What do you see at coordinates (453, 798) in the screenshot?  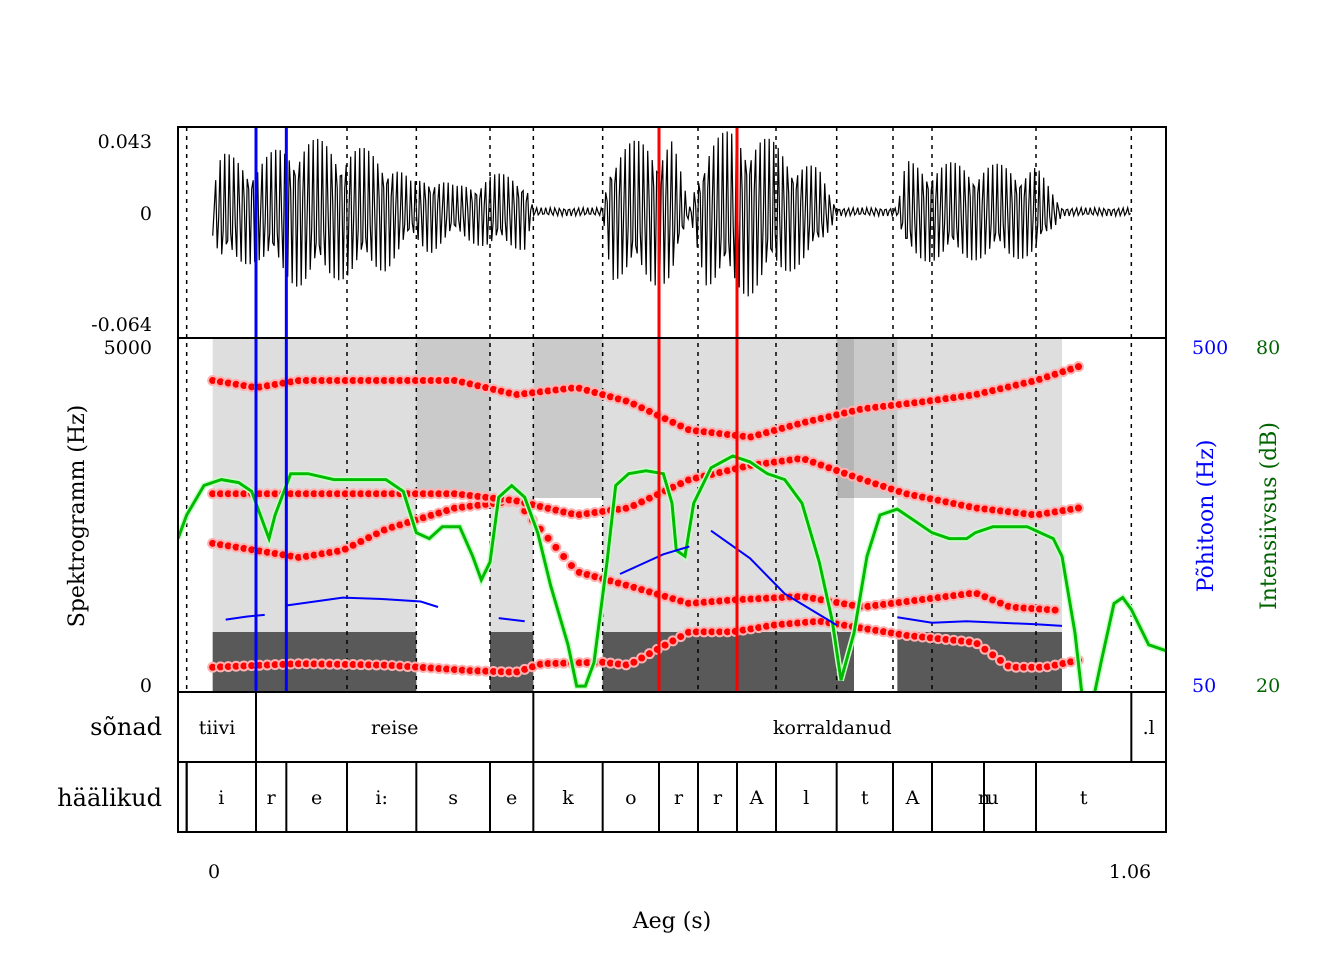 I see `tier-1-label-4: s` at bounding box center [453, 798].